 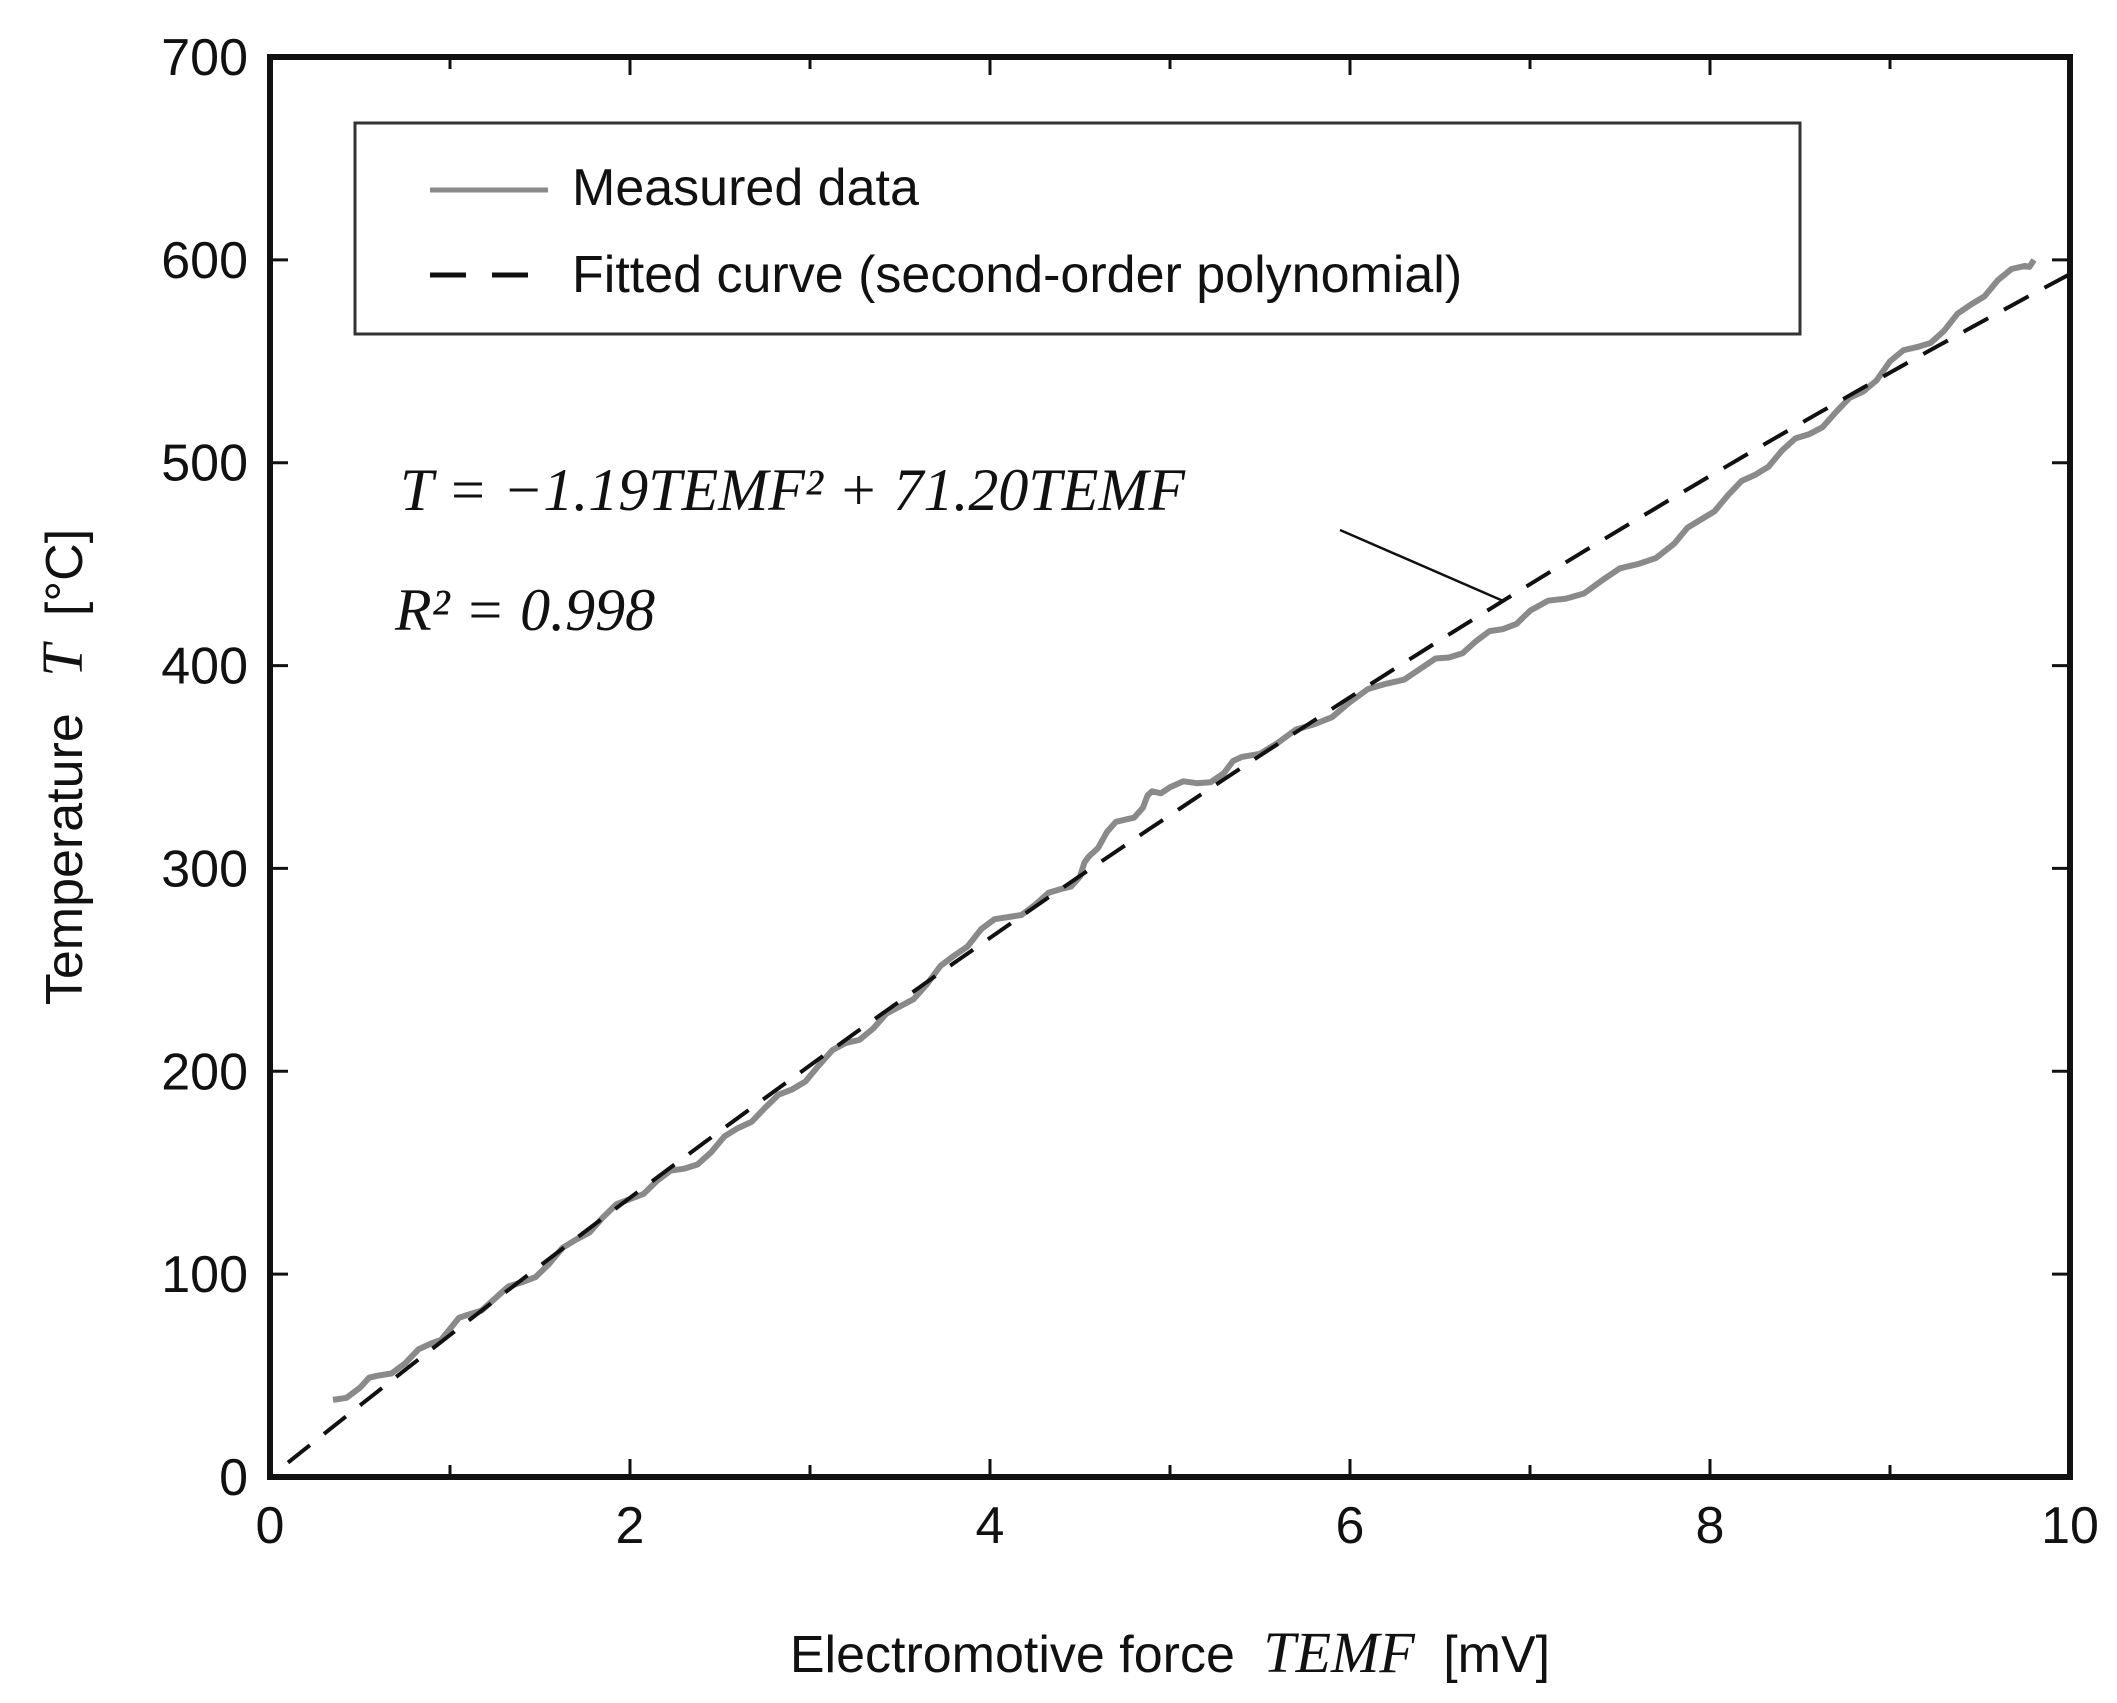 What do you see at coordinates (270, 1526) in the screenshot?
I see `x-tick-label: 0` at bounding box center [270, 1526].